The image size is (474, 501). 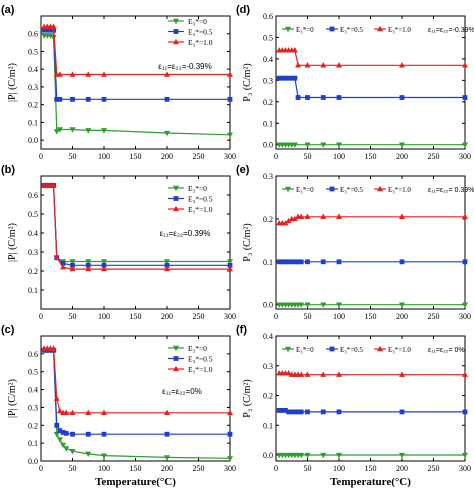 I want to click on y-tick-label: 0.0, so click(x=268, y=145).